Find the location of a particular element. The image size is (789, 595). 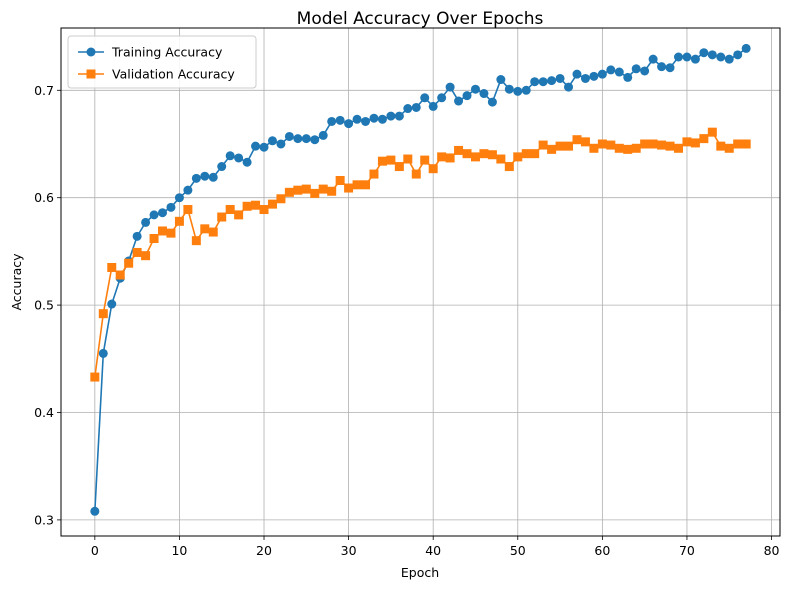

x-tick-label: 30 is located at coordinates (349, 550).